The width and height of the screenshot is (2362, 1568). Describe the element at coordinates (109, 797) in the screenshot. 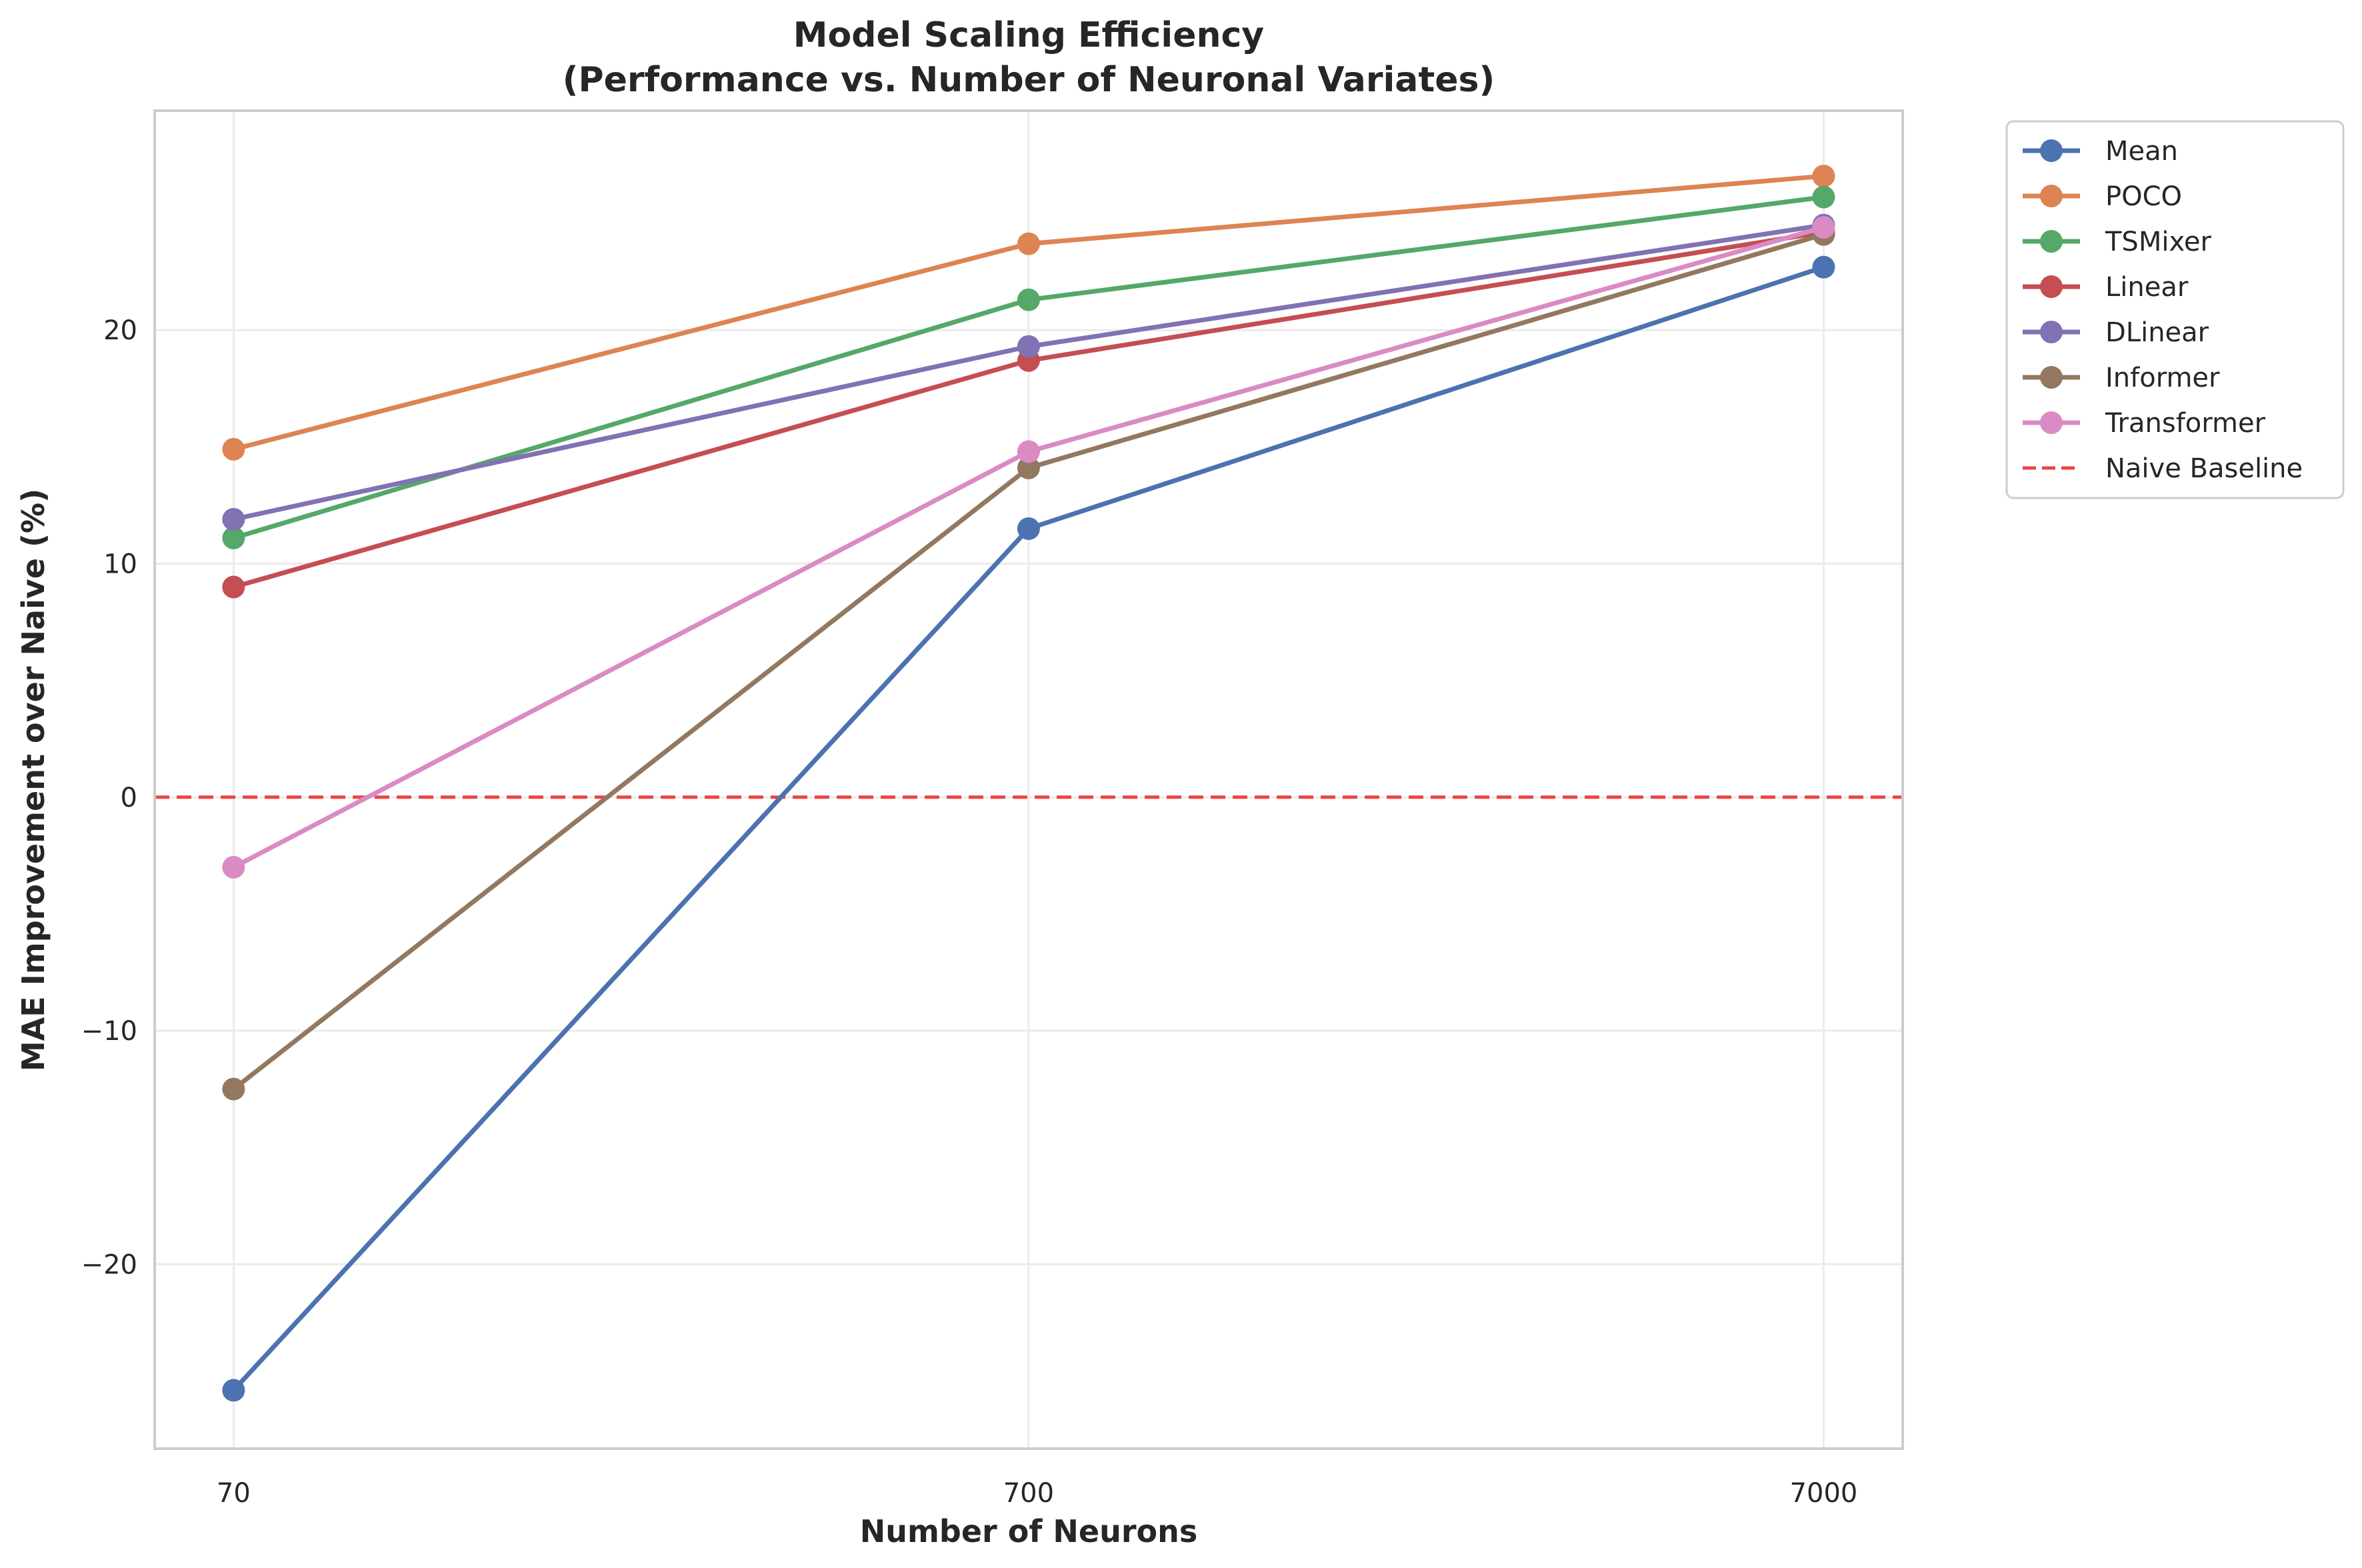

I see `y-axis-ticks: −20 −10 0 10 20` at that location.